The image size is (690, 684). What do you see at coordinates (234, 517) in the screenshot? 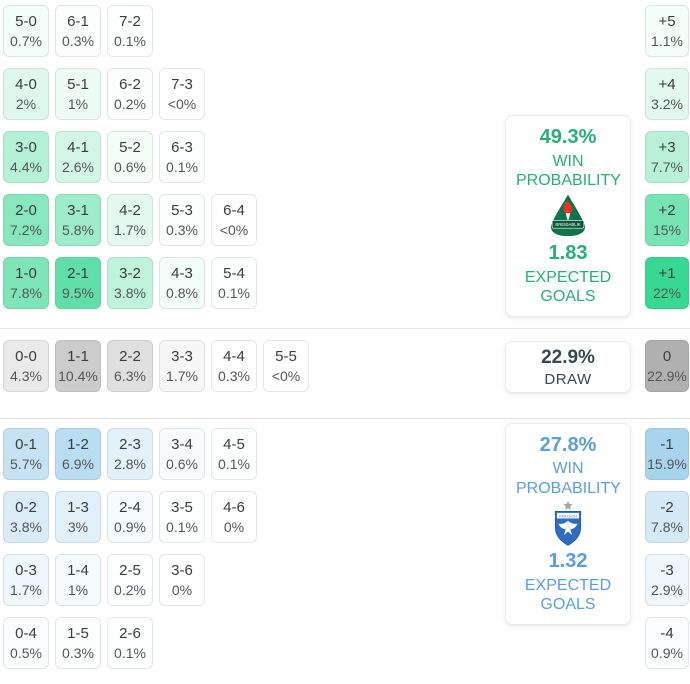
I see `away-score-cell-4-6: 4-6 0%` at bounding box center [234, 517].